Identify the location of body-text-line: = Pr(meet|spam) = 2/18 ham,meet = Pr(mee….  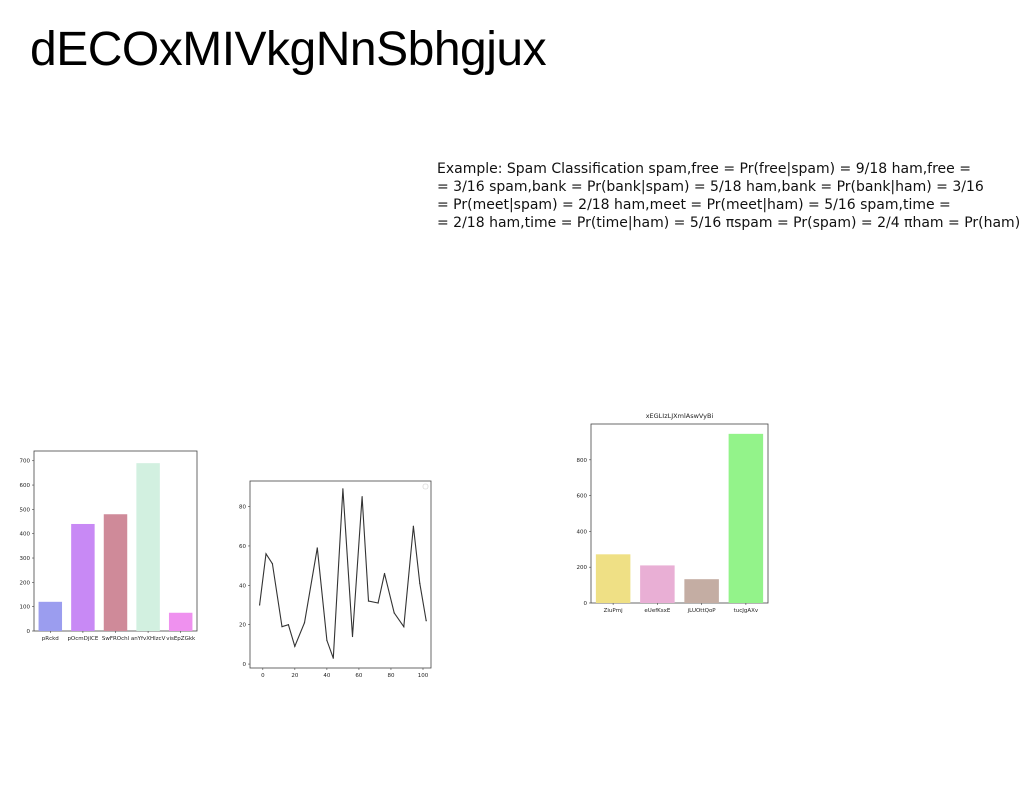
(728, 205).